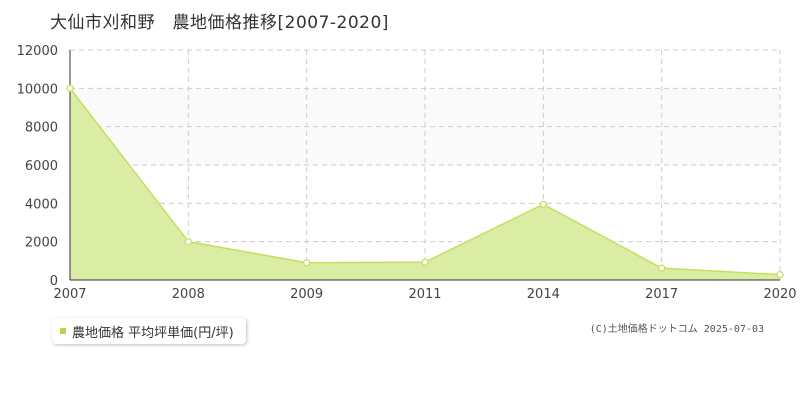 This screenshot has width=800, height=400. I want to click on legend: 農地価格 平均坪単価(円/坪), so click(149, 331).